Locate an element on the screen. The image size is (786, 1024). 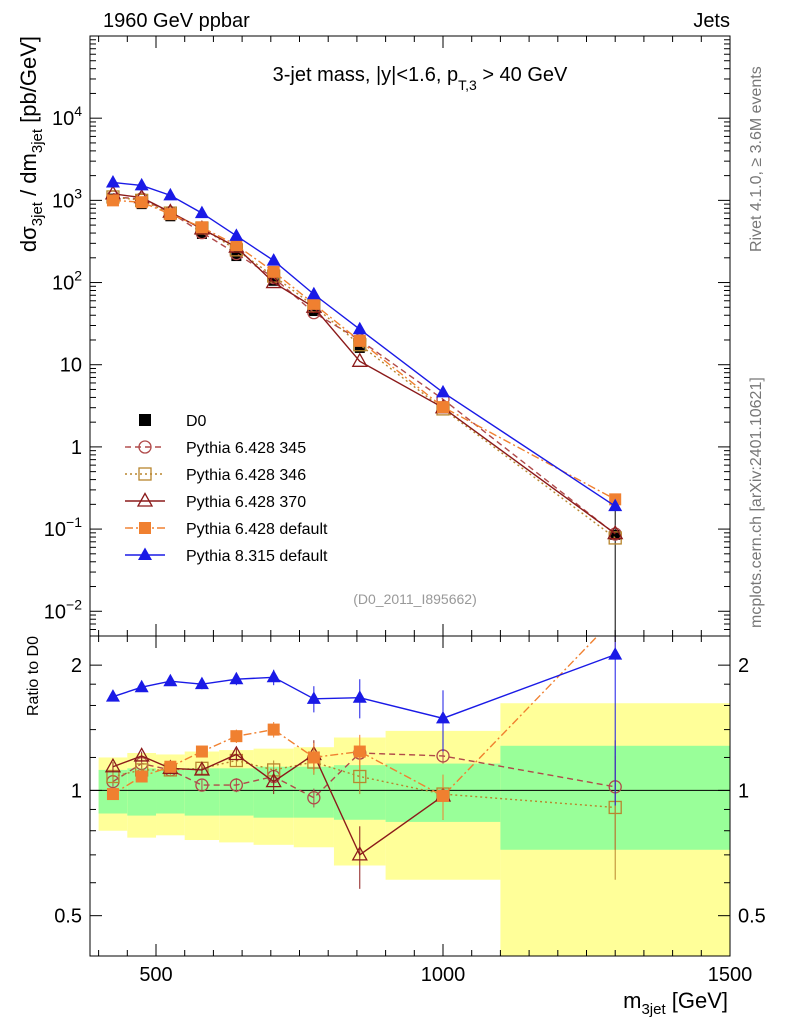
legend-label: Pythia 6.428 370 is located at coordinates (246, 502).